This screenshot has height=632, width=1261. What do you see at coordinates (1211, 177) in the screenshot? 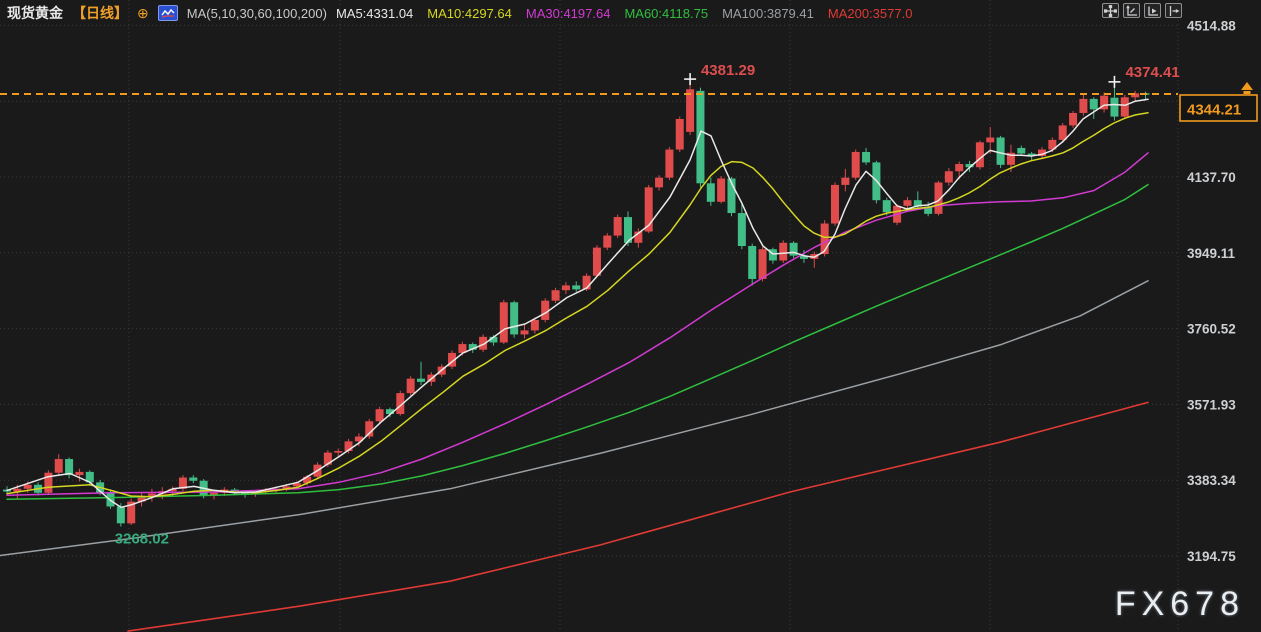
I see `y-axis-label: 4137.70` at bounding box center [1211, 177].